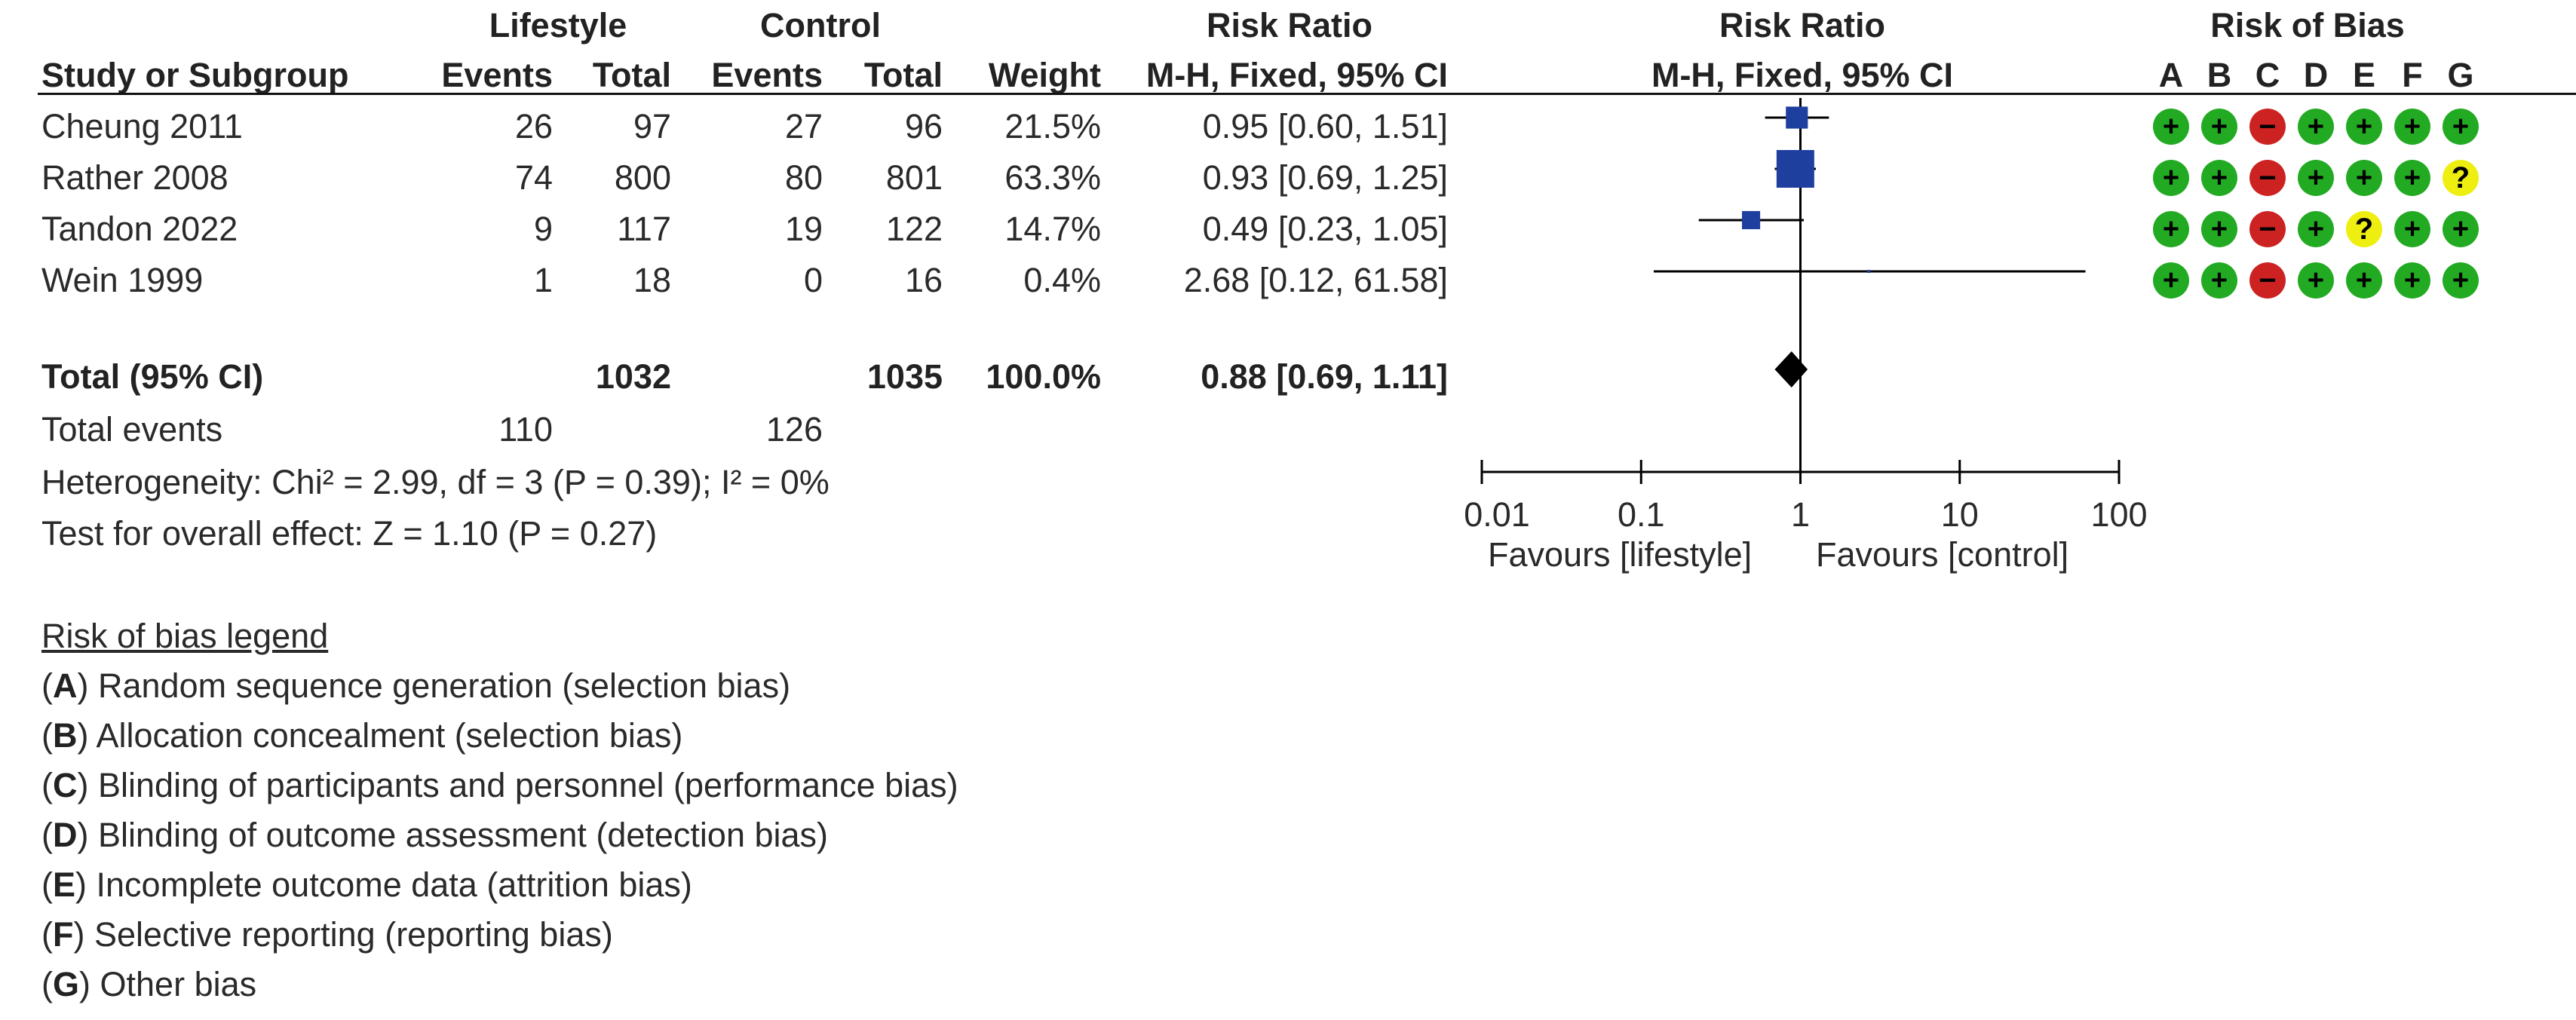 This screenshot has height=1020, width=2576. What do you see at coordinates (1324, 376) in the screenshot?
I see `total-ci: 0.88 [0.69, 1.11]` at bounding box center [1324, 376].